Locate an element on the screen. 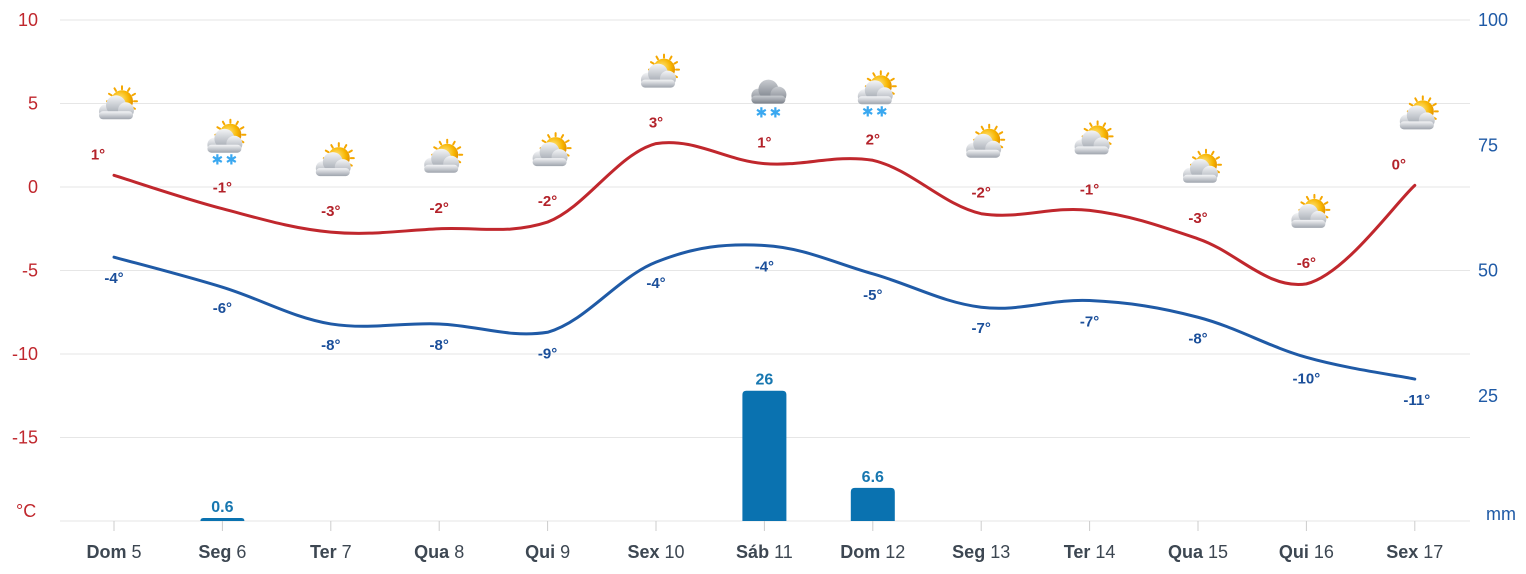 The height and width of the screenshot is (574, 1526). left-axis-tick: 10 is located at coordinates (28, 20).